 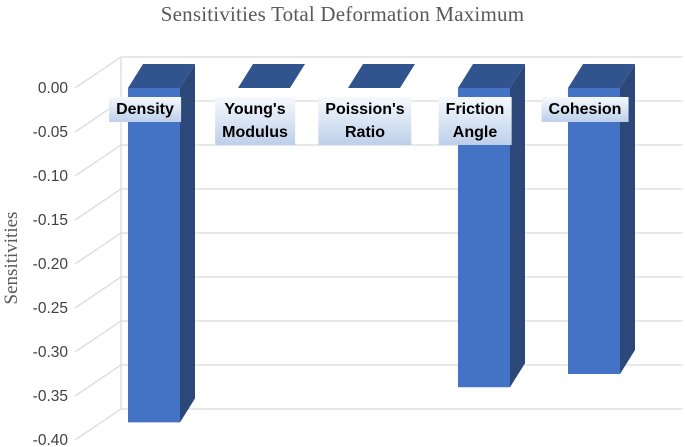 I want to click on bar-top-face-young-s-modulus, so click(x=271, y=76).